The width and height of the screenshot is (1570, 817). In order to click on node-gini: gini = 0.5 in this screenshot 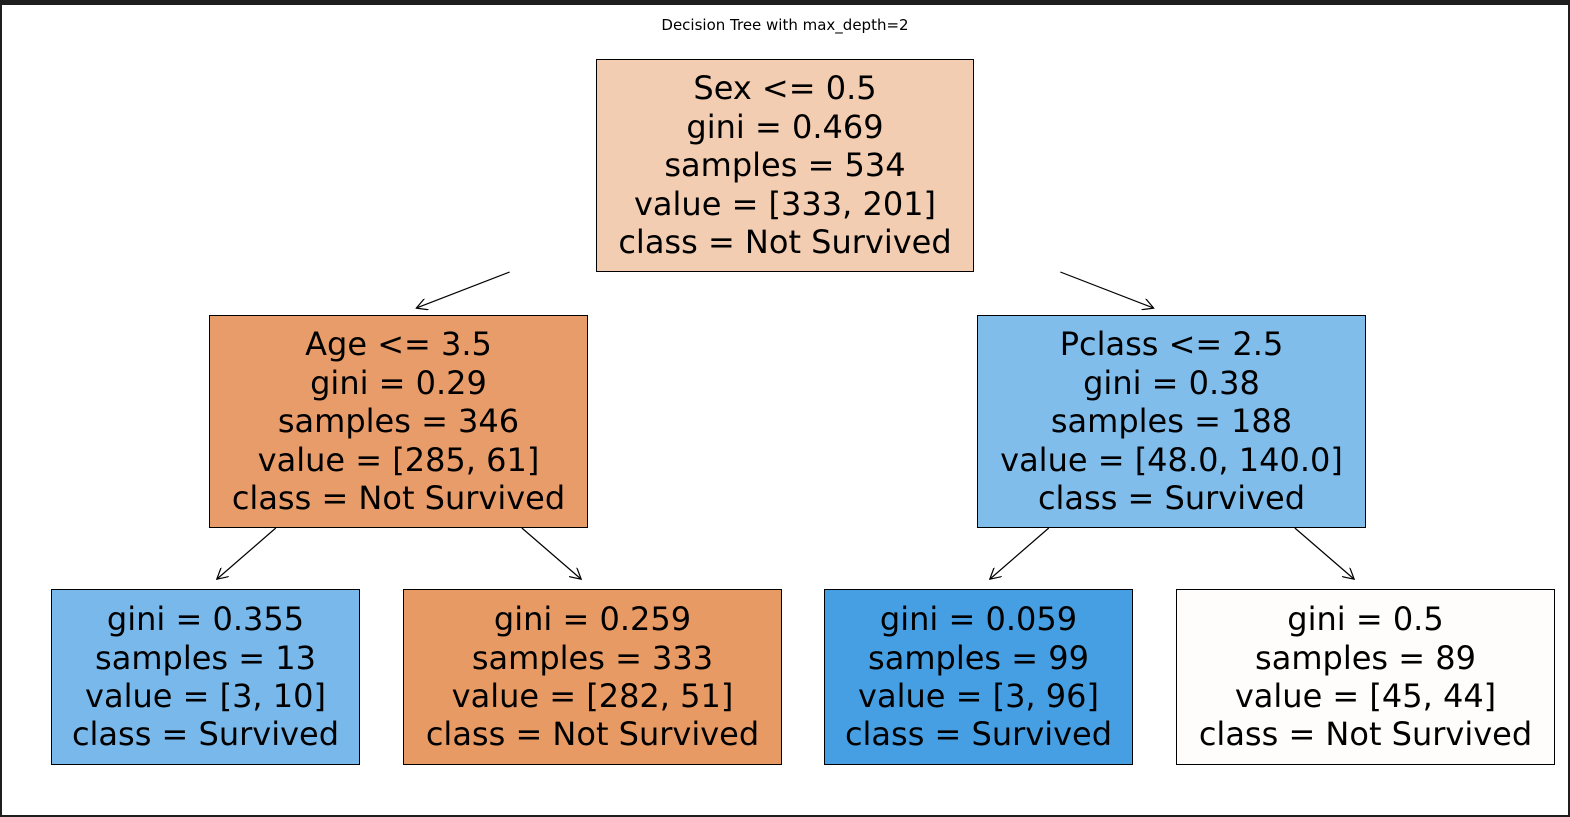, I will do `click(1365, 619)`.